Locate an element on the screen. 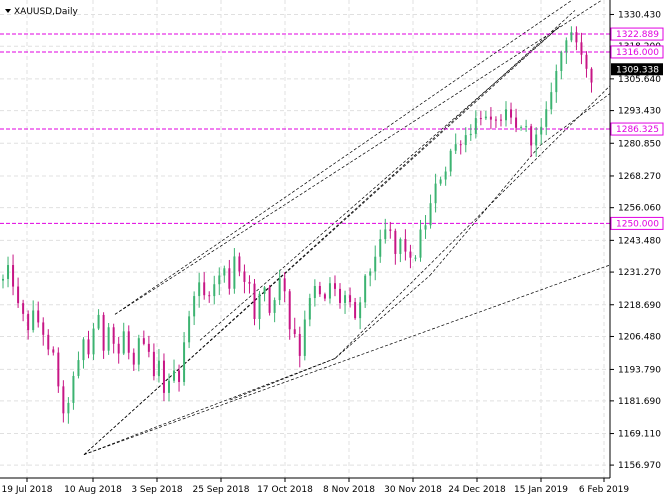 Image resolution: width=665 pixels, height=504 pixels. y-tick-label: 1268.270 is located at coordinates (639, 177).